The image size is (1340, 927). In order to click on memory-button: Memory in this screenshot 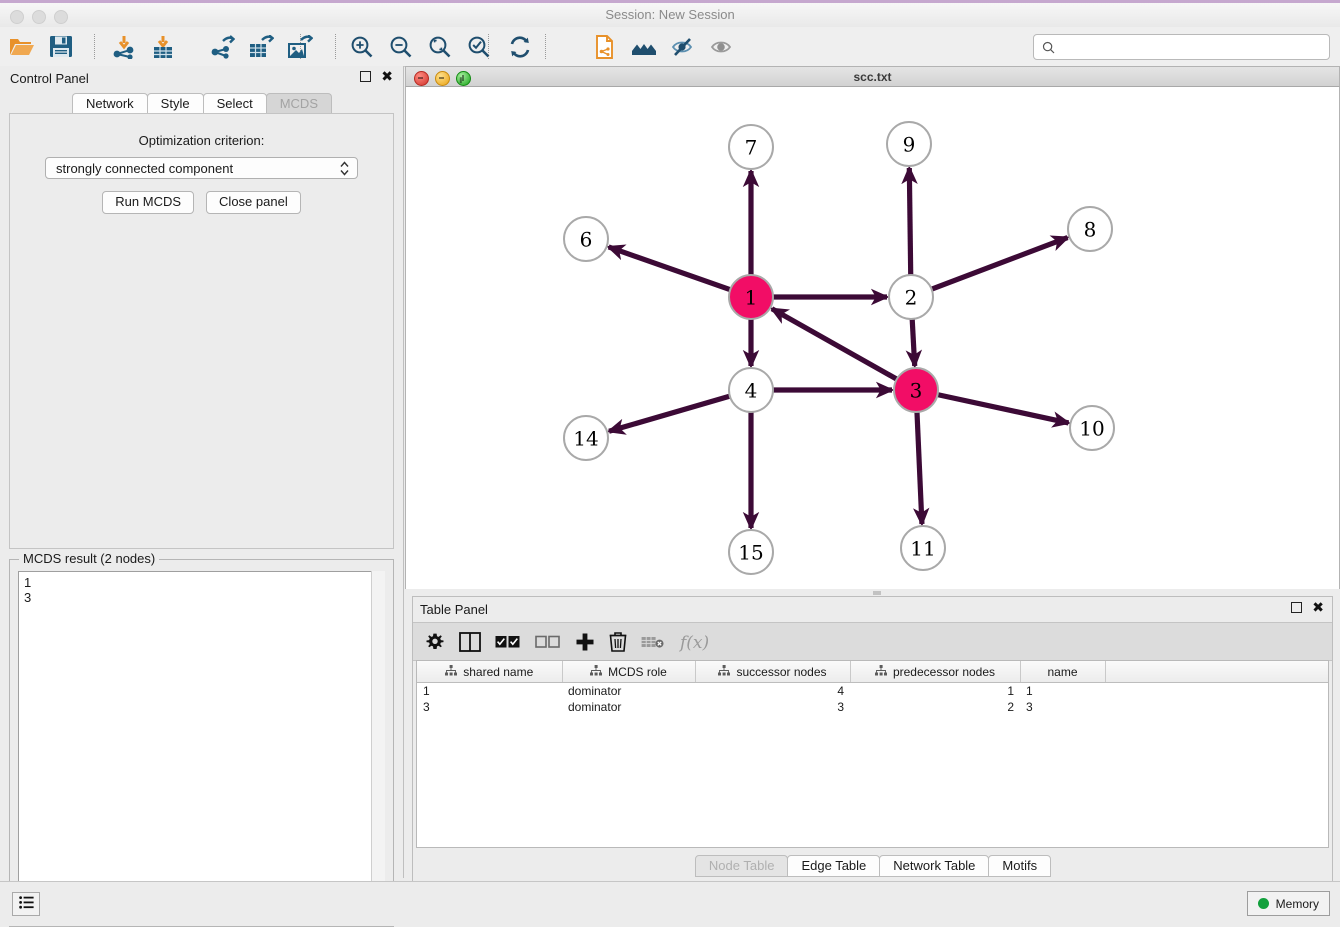, I will do `click(1288, 903)`.